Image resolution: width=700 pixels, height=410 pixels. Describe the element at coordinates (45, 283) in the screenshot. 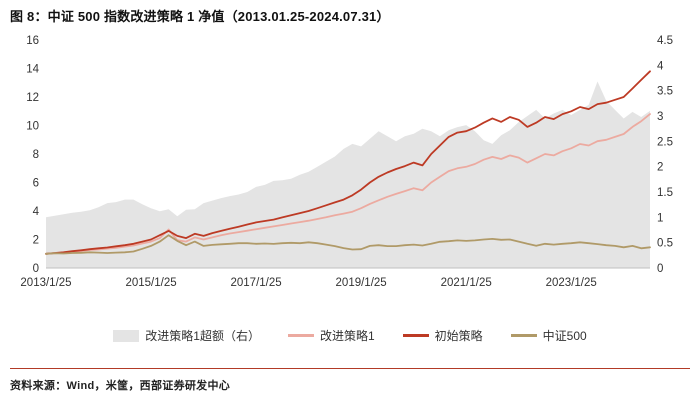

I see `x-axis-tick-label: 2013/1/25` at that location.